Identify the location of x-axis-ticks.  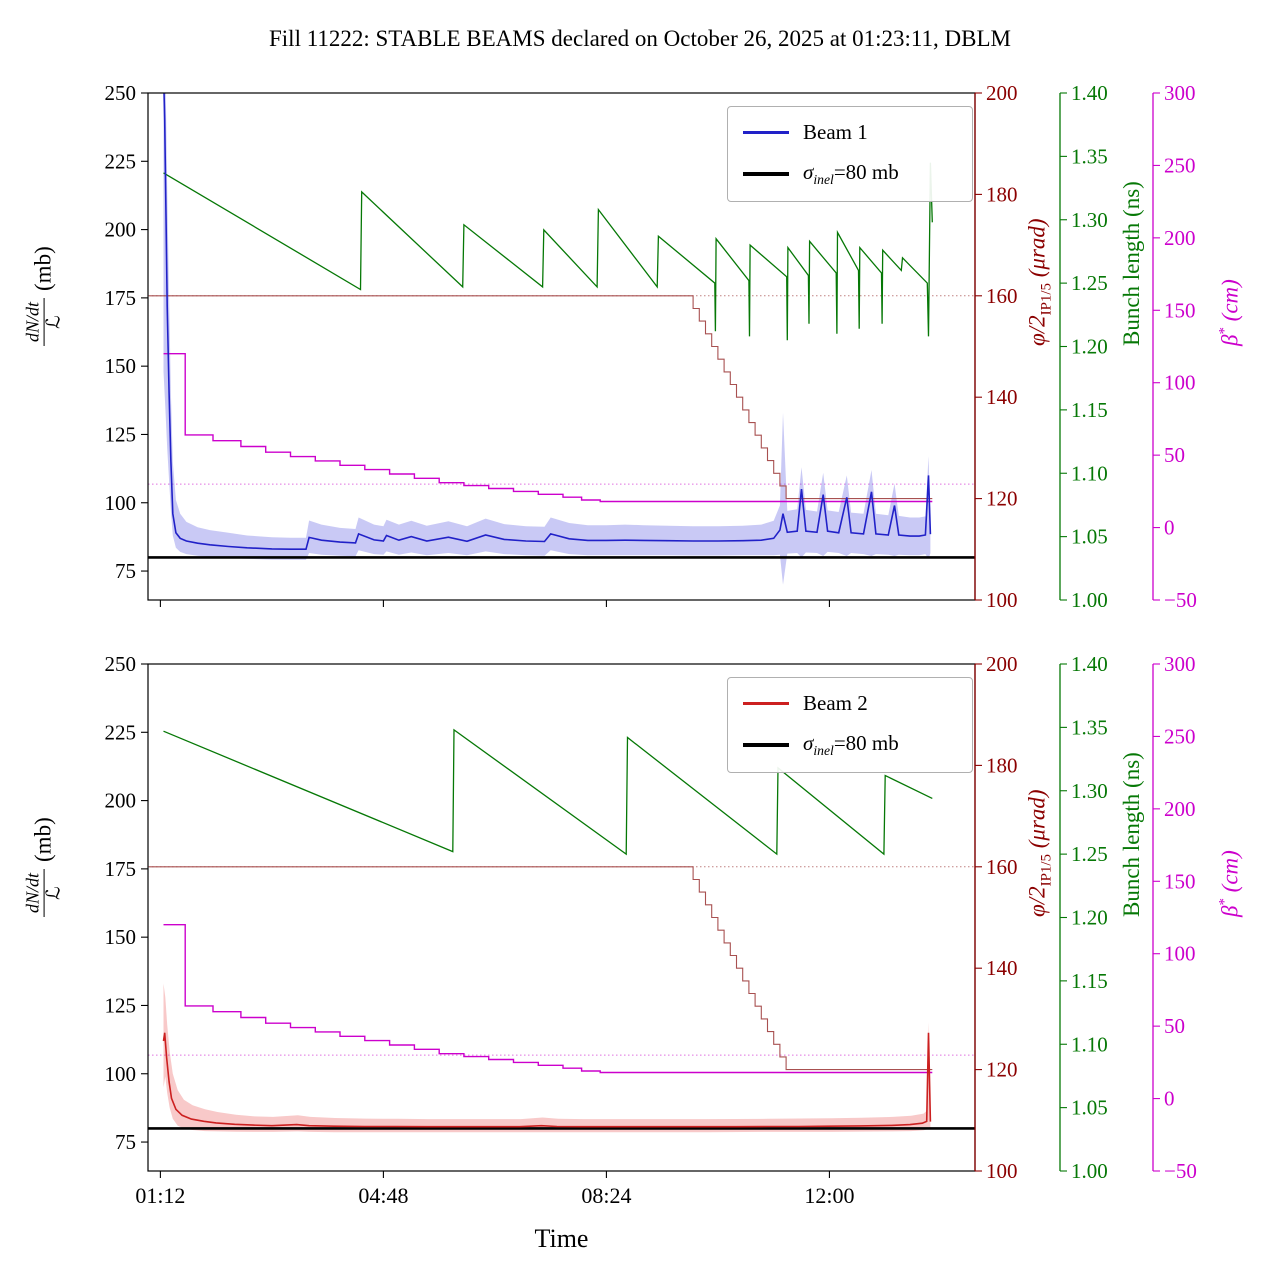
(494, 603).